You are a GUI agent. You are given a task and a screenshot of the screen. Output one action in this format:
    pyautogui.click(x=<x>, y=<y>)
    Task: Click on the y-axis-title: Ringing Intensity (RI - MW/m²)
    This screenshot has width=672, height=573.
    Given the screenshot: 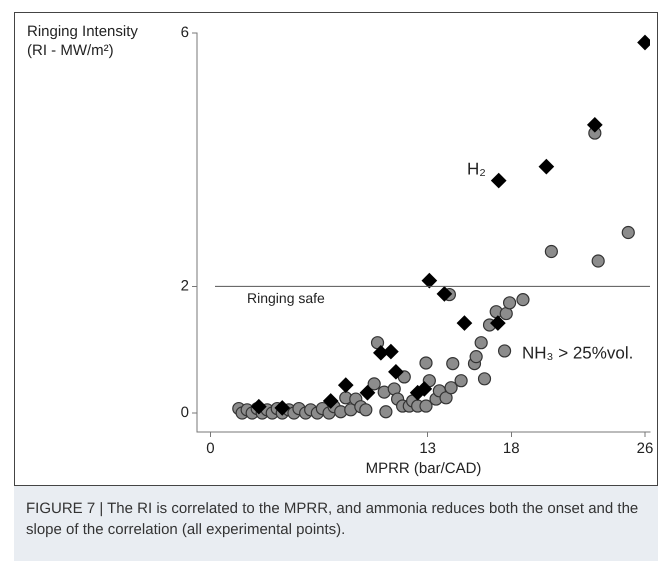 What is the action you would take?
    pyautogui.click(x=83, y=41)
    